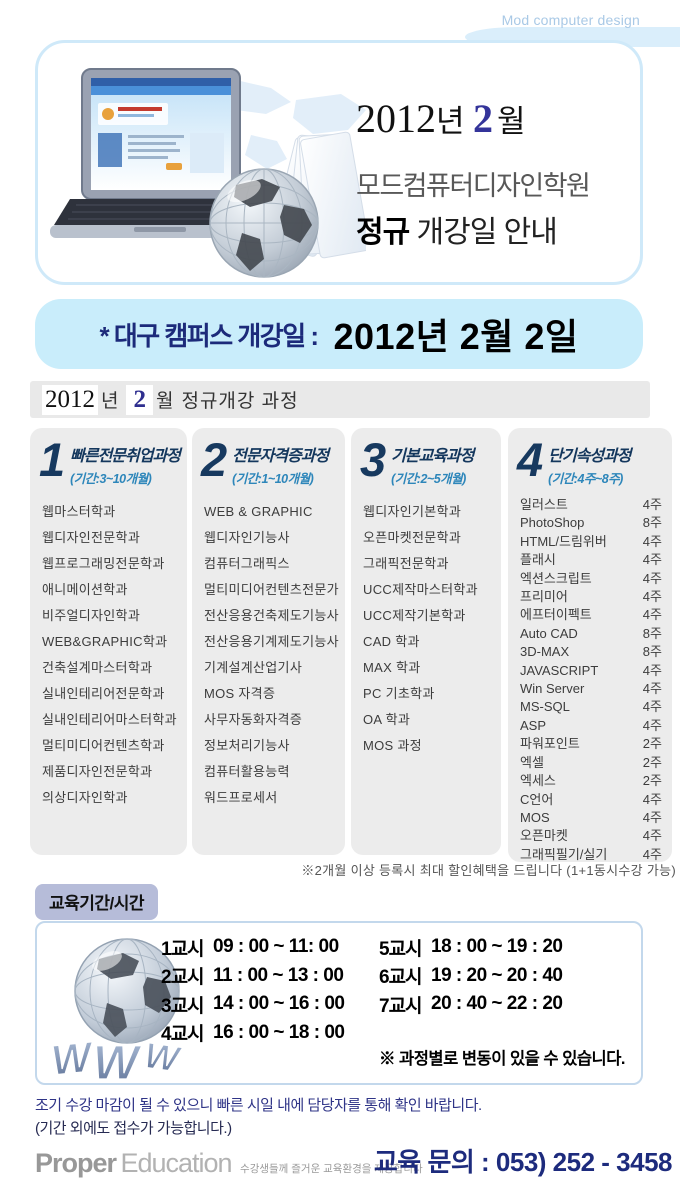  What do you see at coordinates (556, 615) in the screenshot?
I see `course-name: 에프터이펙트` at bounding box center [556, 615].